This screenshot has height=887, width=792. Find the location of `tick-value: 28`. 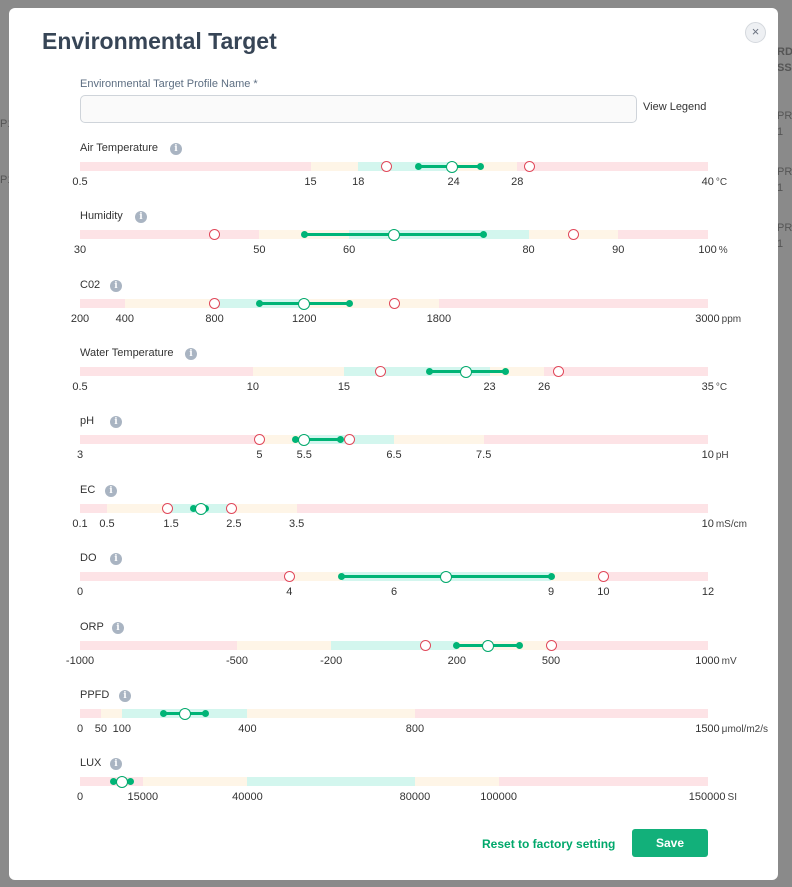

tick-value: 28 is located at coordinates (517, 182).